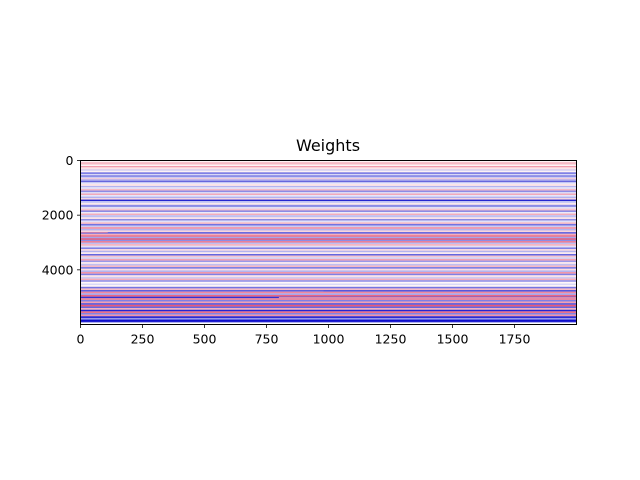  I want to click on x-tick-label: 1250, so click(391, 339).